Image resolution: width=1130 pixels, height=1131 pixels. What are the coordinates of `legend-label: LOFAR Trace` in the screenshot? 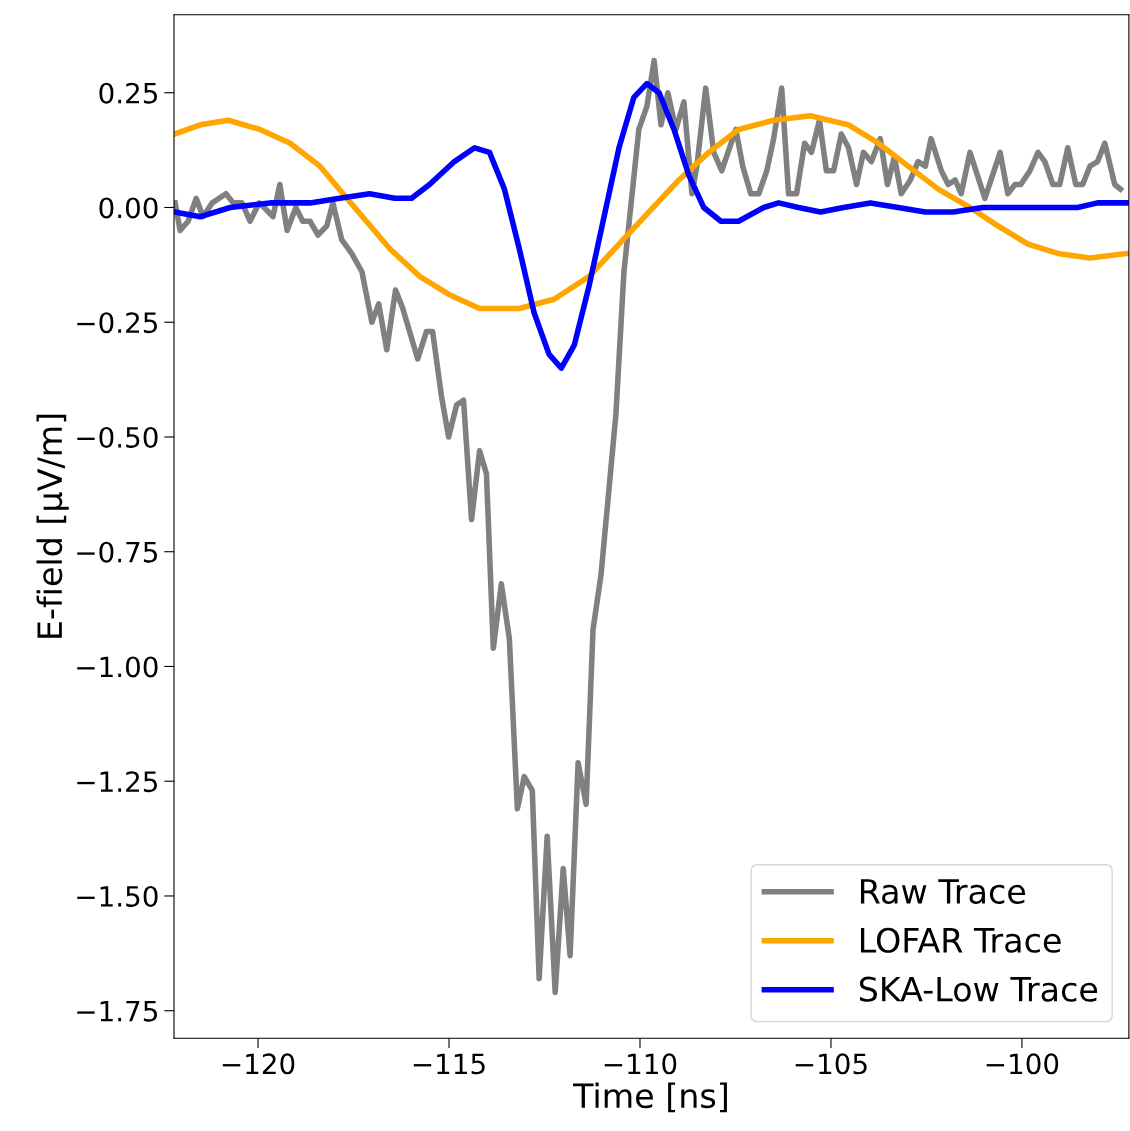 It's located at (960, 940).